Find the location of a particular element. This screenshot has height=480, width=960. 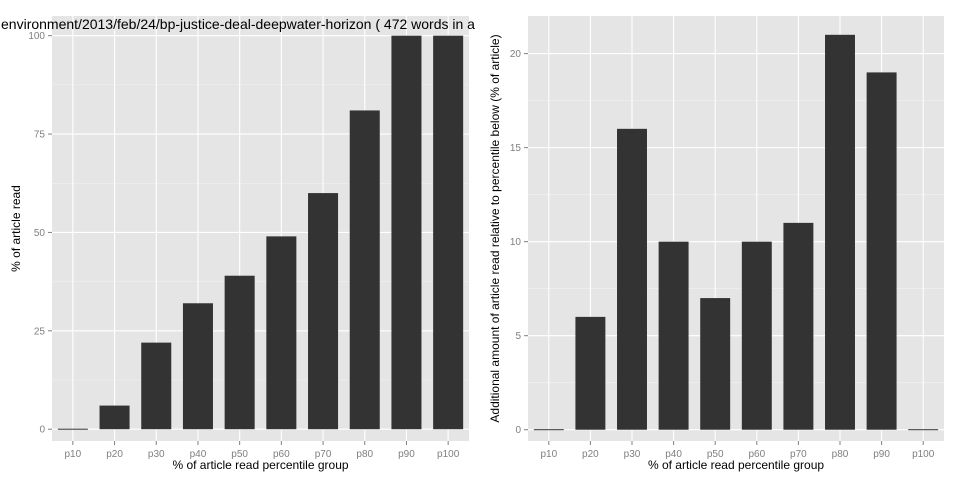

y-tick-label: 75 is located at coordinates (40, 135).